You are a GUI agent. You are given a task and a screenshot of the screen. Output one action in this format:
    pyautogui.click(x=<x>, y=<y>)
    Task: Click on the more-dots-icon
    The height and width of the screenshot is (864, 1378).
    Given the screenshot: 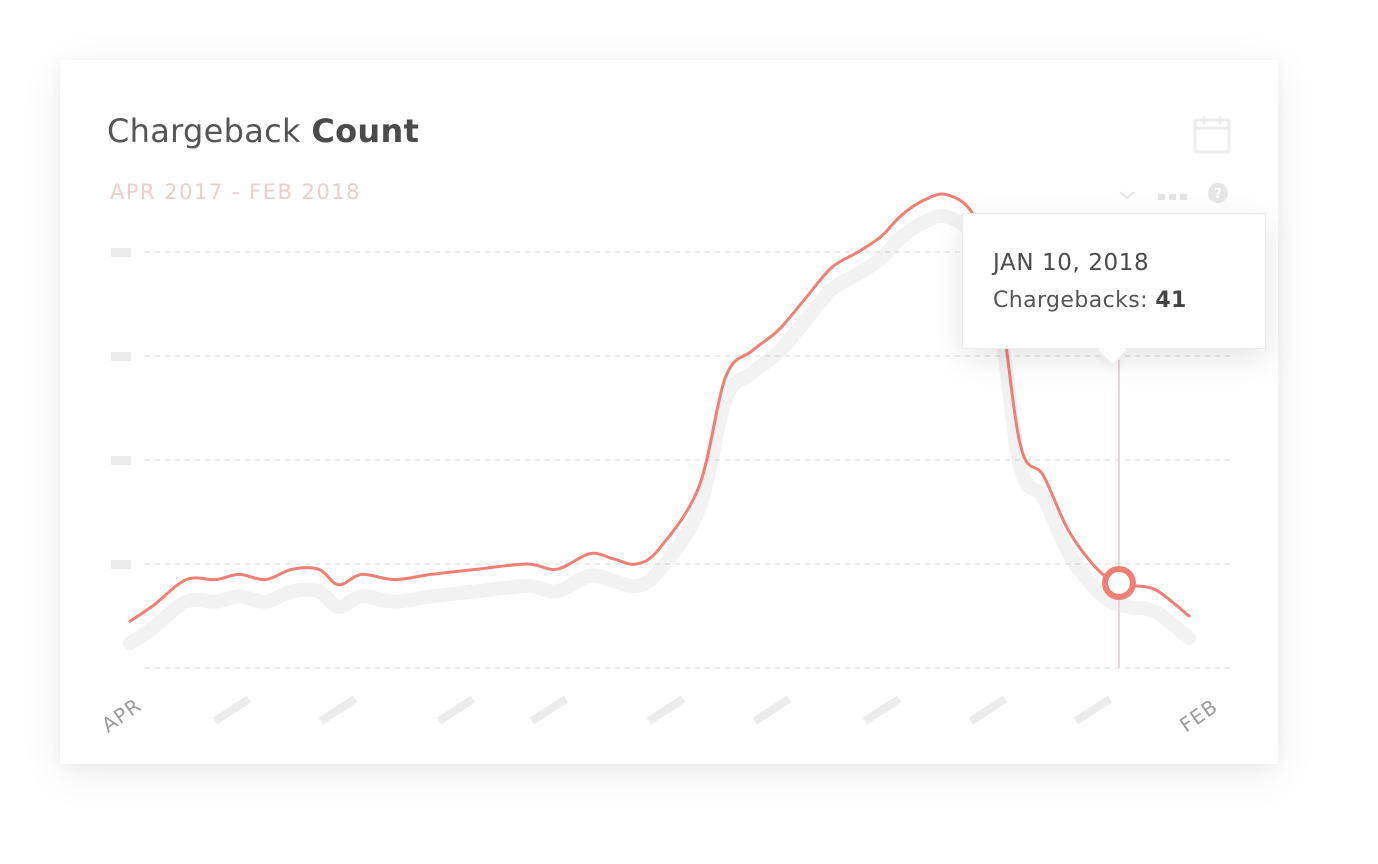 What is the action you would take?
    pyautogui.click(x=1173, y=196)
    